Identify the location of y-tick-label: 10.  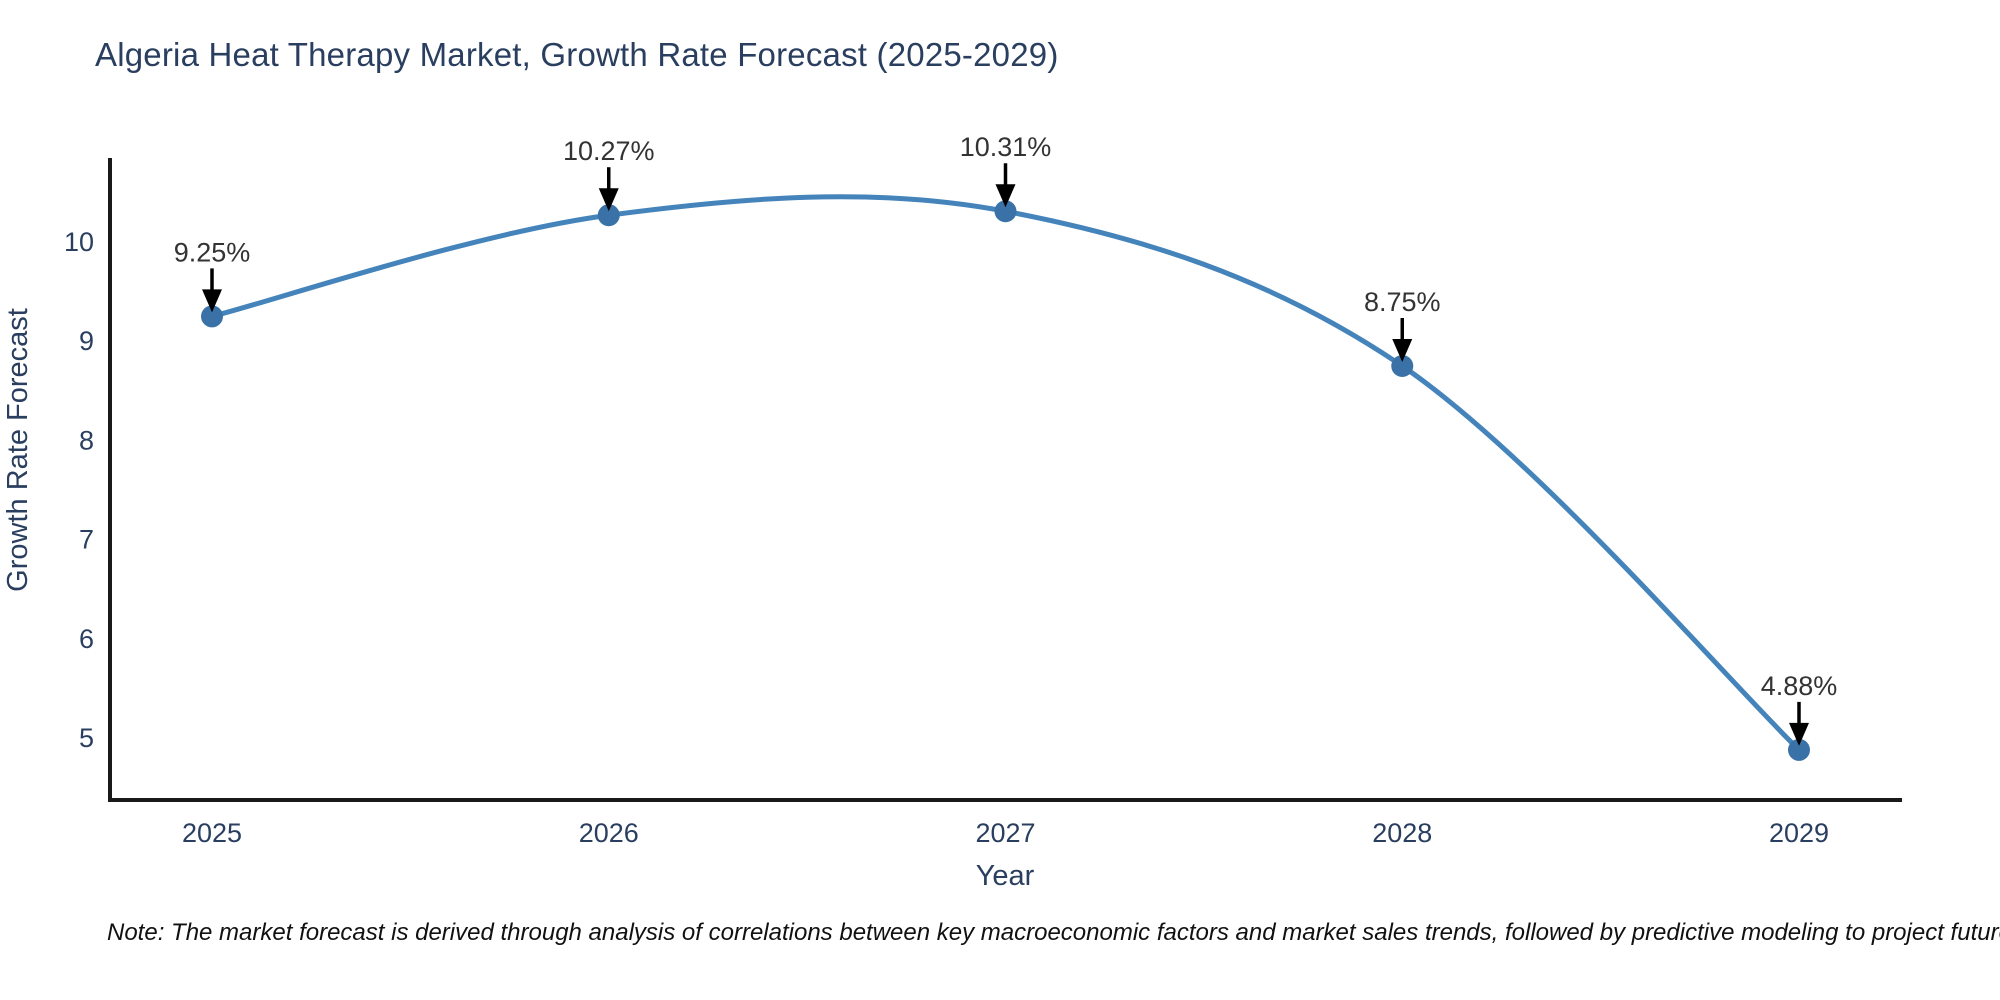
(79, 242).